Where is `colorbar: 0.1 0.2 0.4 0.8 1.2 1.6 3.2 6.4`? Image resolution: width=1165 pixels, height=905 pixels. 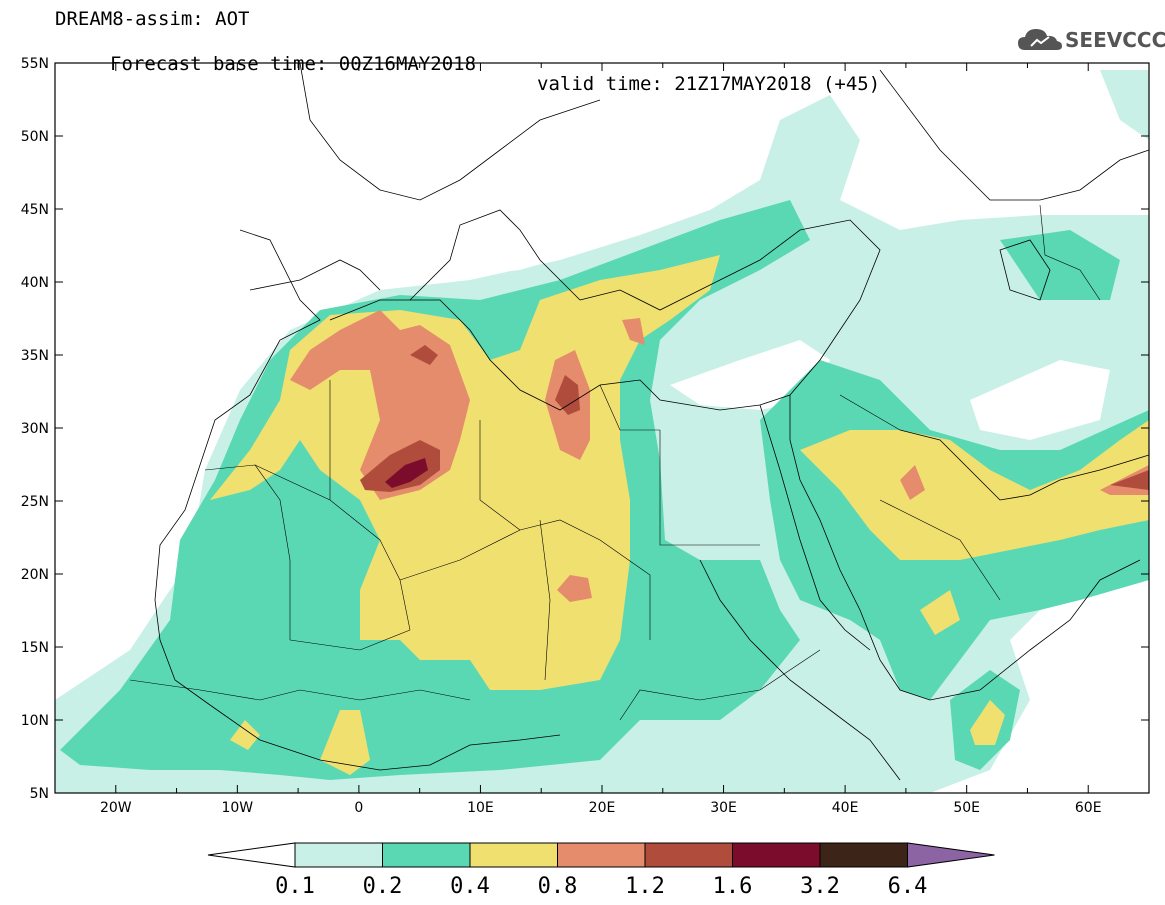 colorbar: 0.1 0.2 0.4 0.8 1.2 1.6 3.2 6.4 is located at coordinates (601, 870).